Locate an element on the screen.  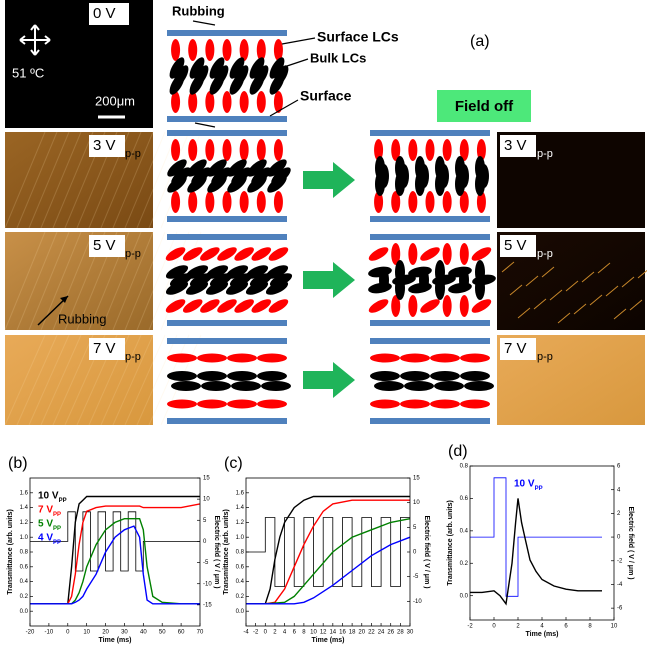
x-tick-label: -10 is located at coordinates (49, 633).